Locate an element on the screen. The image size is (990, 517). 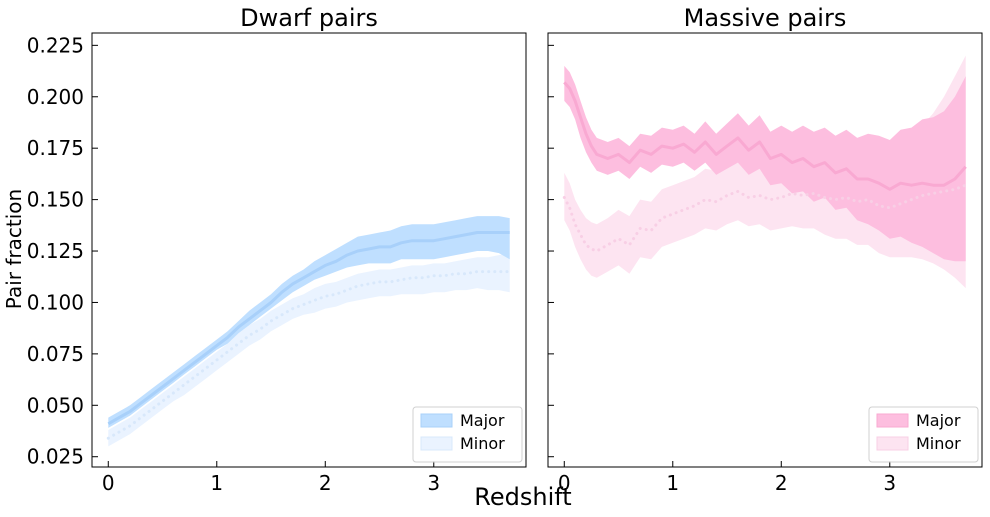
y-tick-label: 0.150 is located at coordinates (55, 200).